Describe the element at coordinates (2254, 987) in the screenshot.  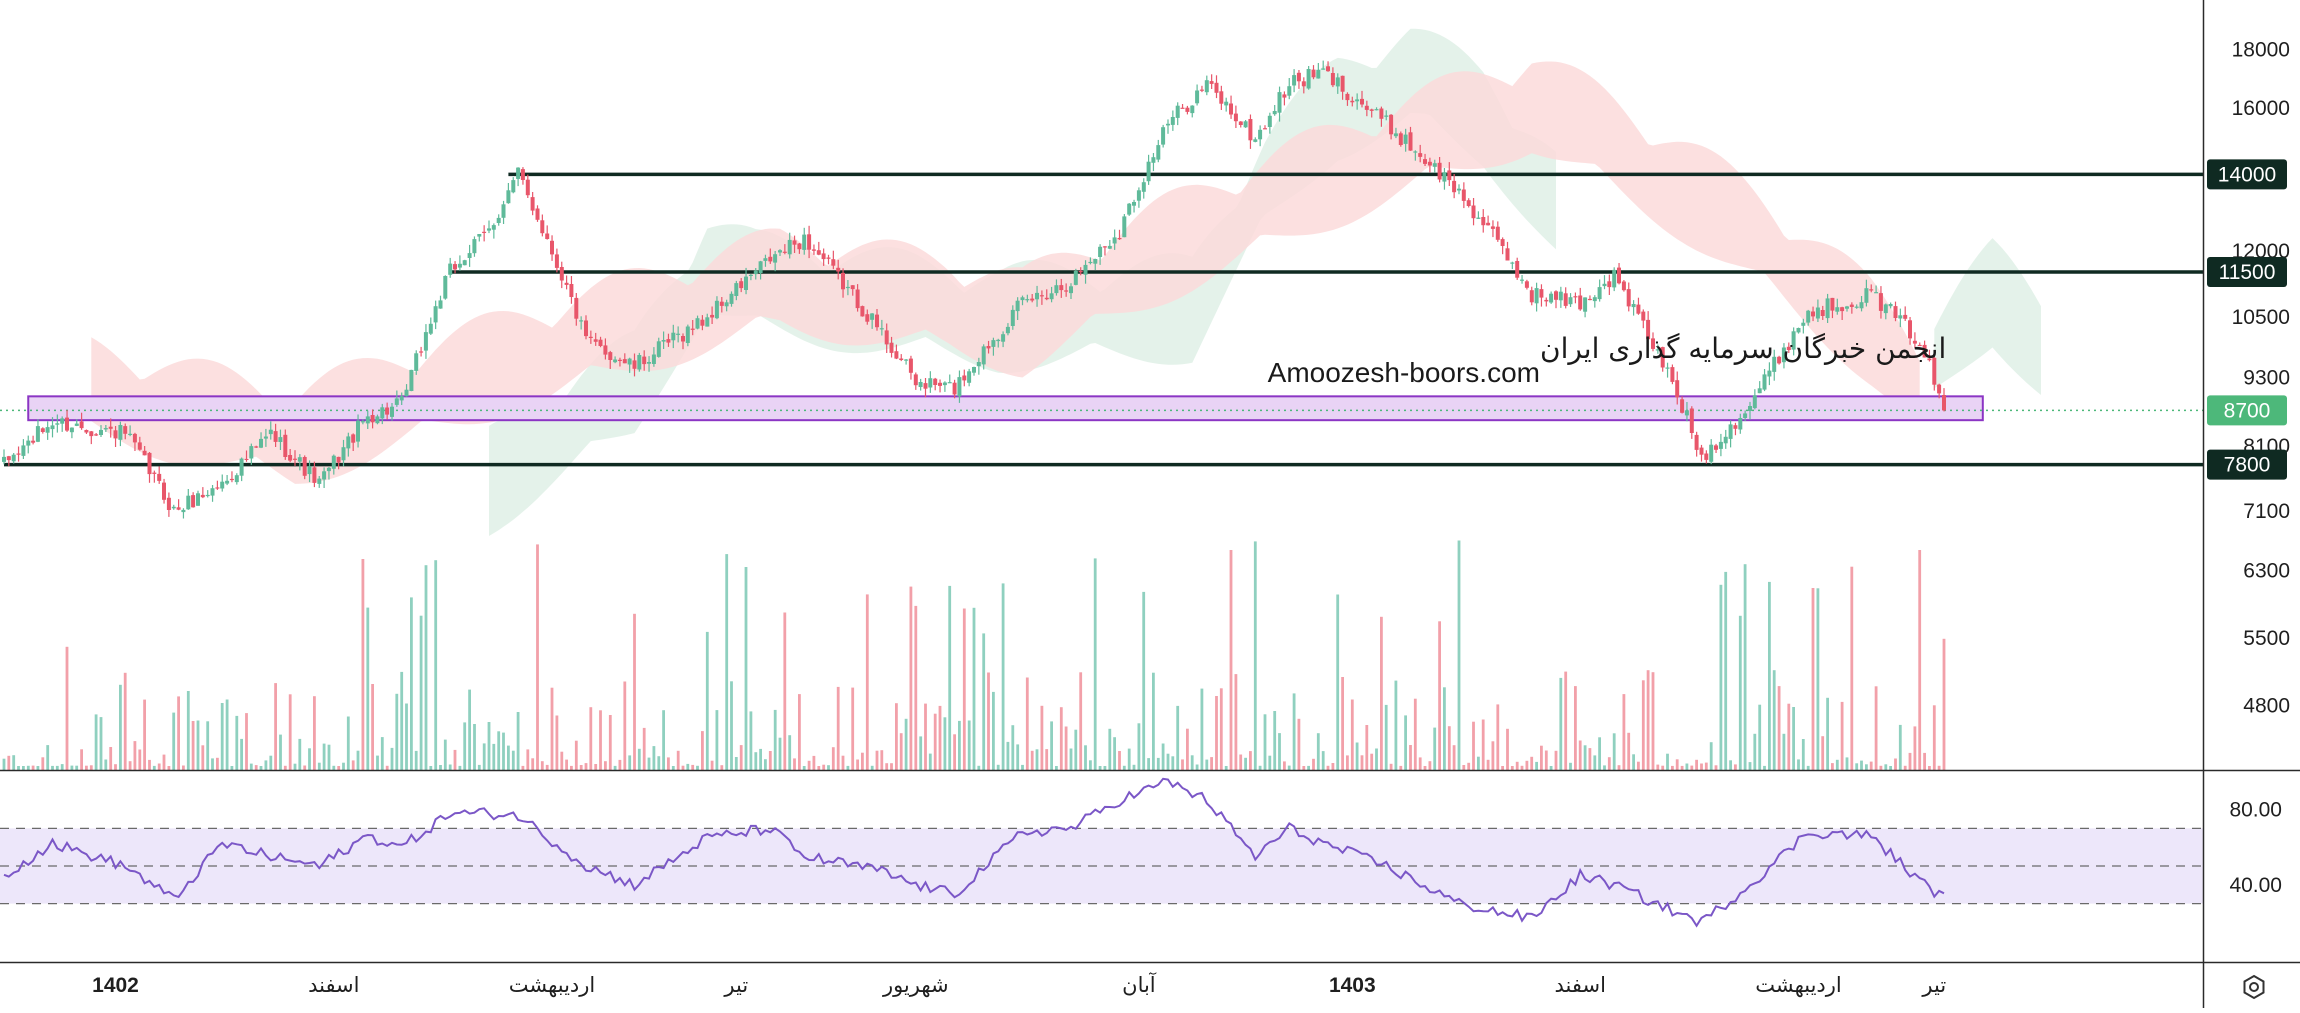
I see `settings-icon` at that location.